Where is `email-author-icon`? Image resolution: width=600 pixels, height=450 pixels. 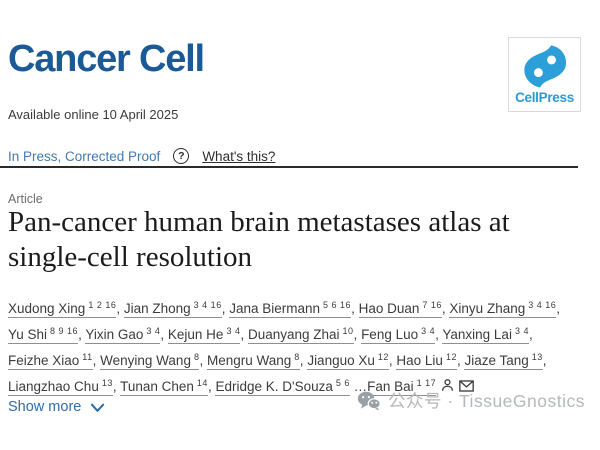
email-author-icon is located at coordinates (467, 386).